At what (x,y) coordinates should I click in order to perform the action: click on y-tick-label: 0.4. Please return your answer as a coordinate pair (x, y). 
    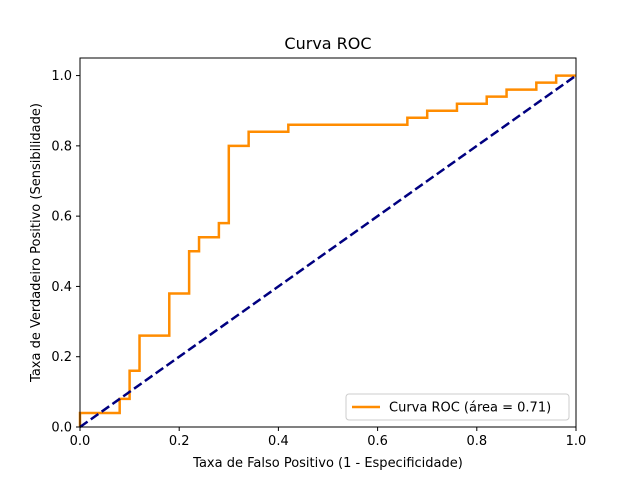
    Looking at the image, I should click on (61, 287).